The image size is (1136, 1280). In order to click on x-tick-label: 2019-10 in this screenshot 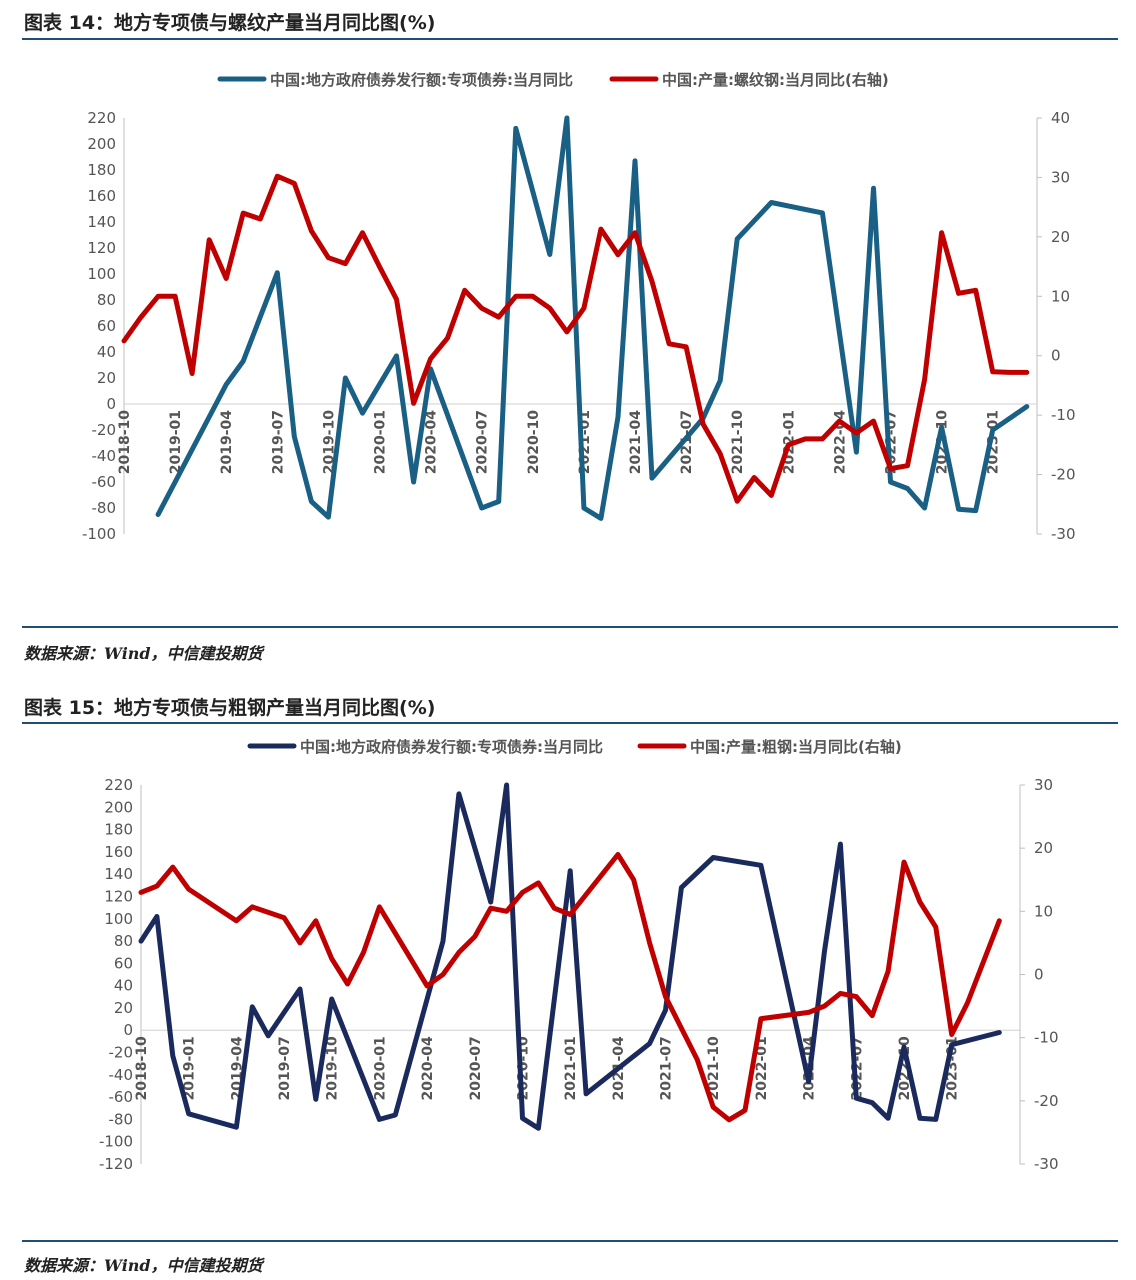, I will do `click(333, 1068)`.